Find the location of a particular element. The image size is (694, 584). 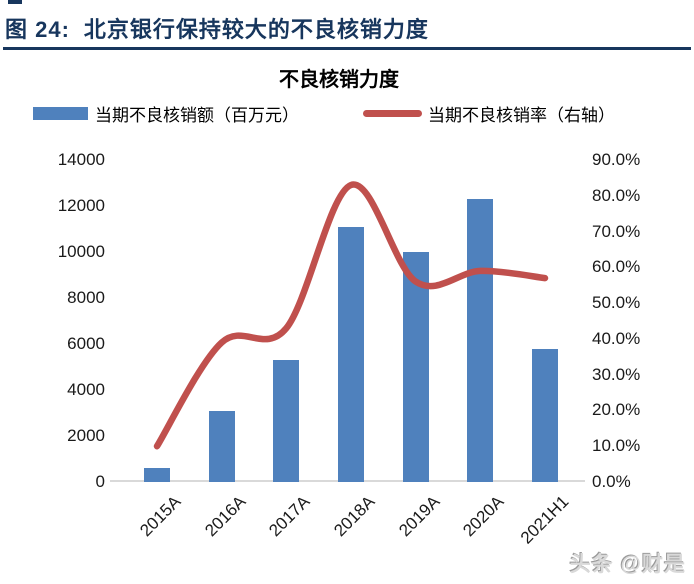

figure-number-label: 图 24: is located at coordinates (37, 29).